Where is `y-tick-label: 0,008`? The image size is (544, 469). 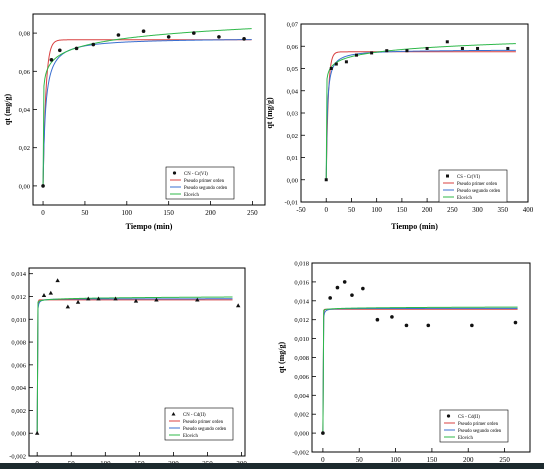 y-tick-label: 0,008 is located at coordinates (18, 343).